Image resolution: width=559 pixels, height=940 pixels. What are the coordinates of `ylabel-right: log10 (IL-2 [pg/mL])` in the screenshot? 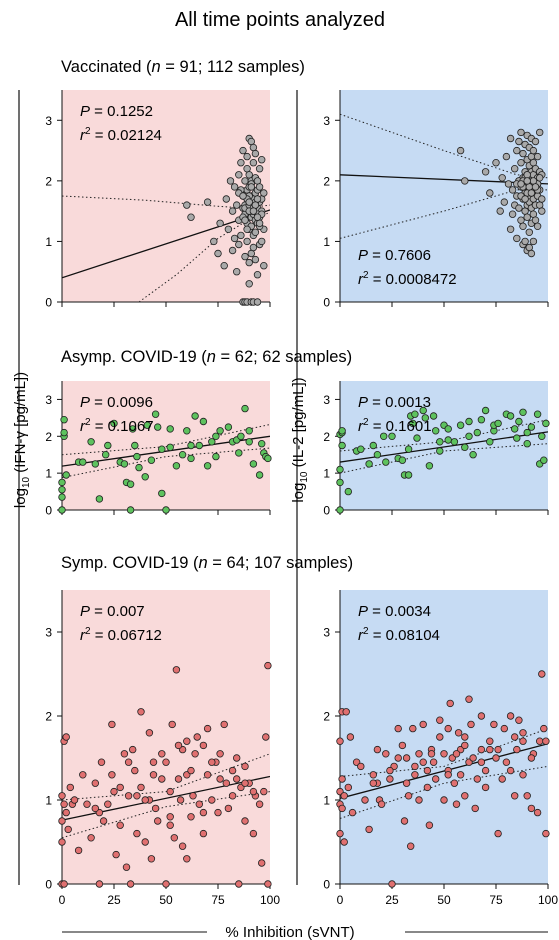 It's located at (300, 439).